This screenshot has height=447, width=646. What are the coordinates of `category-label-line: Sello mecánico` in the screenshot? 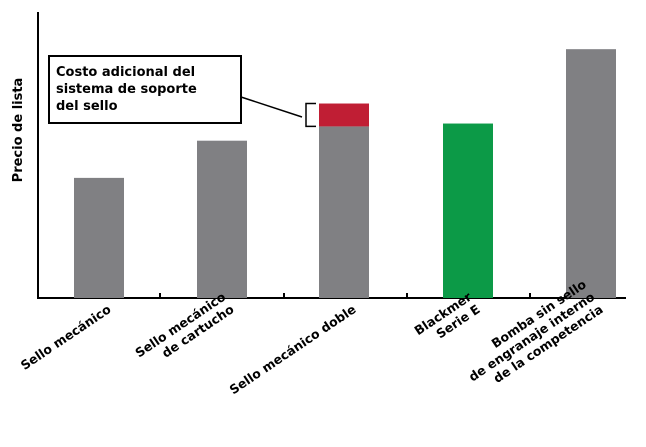 It's located at (66, 337).